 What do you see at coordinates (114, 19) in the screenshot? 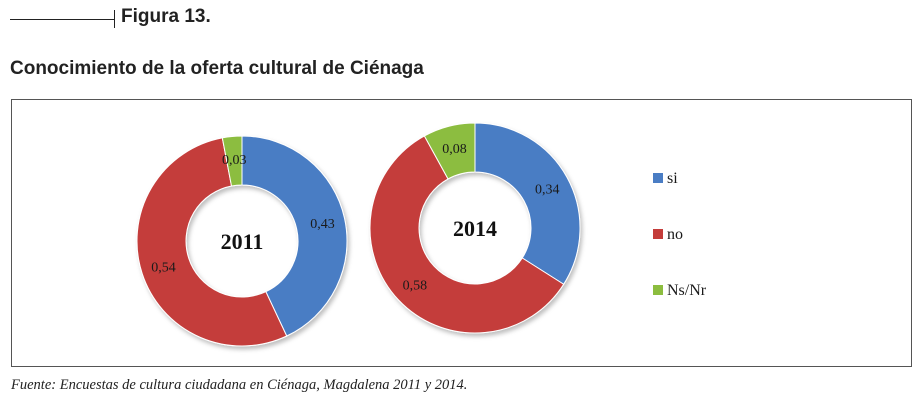
I see `figure-rule-tick` at bounding box center [114, 19].